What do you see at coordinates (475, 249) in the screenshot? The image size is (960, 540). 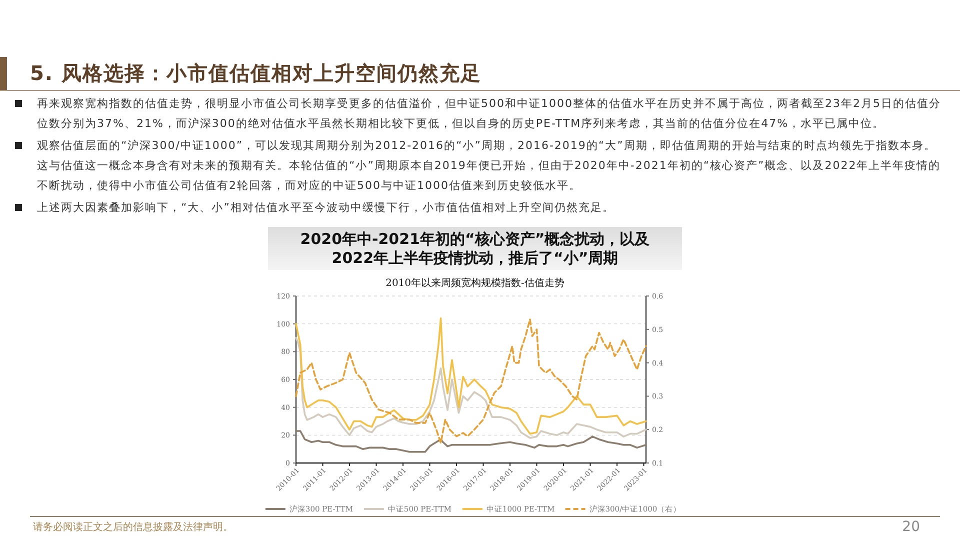 I see `chart-subtitle: 2020年中-2021年初的“核心资产”概念扰动，以及2022年上半年疫情扰动，推后了“小”周期` at bounding box center [475, 249].